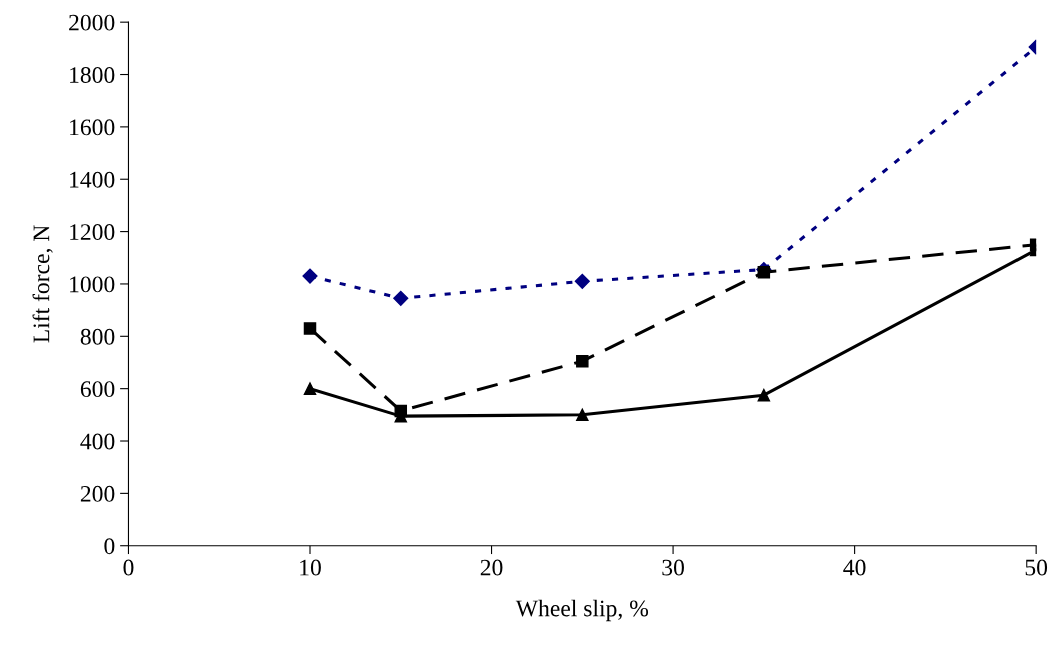  What do you see at coordinates (128, 567) in the screenshot?
I see `x-tick-label: 0` at bounding box center [128, 567].